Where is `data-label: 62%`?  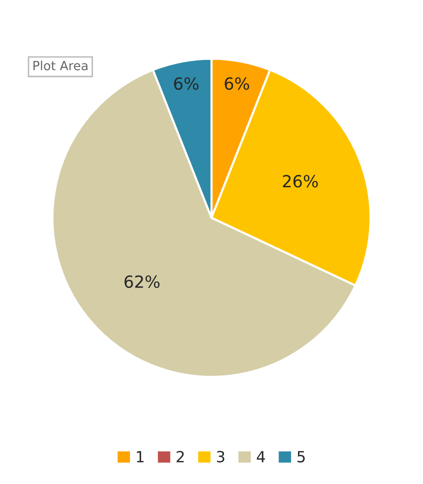
data-label: 62% is located at coordinates (142, 281).